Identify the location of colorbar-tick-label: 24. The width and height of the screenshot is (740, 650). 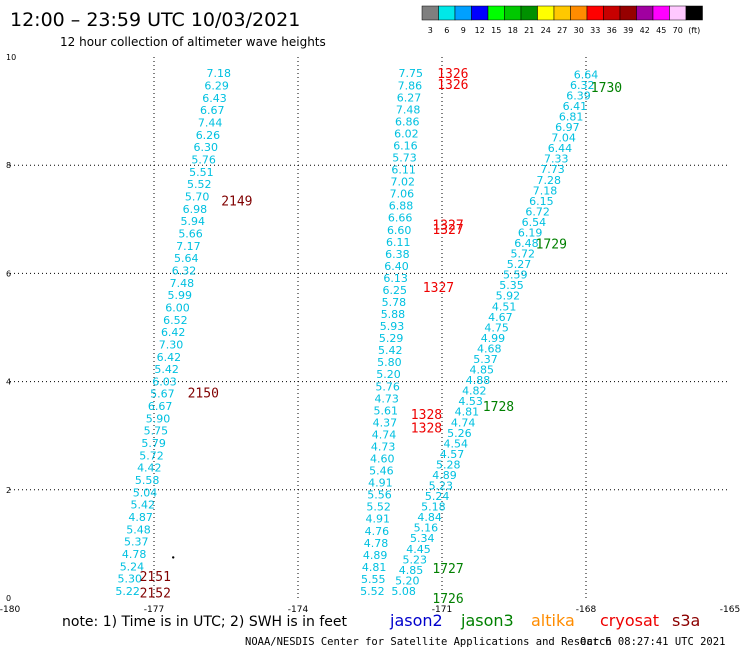
(546, 30).